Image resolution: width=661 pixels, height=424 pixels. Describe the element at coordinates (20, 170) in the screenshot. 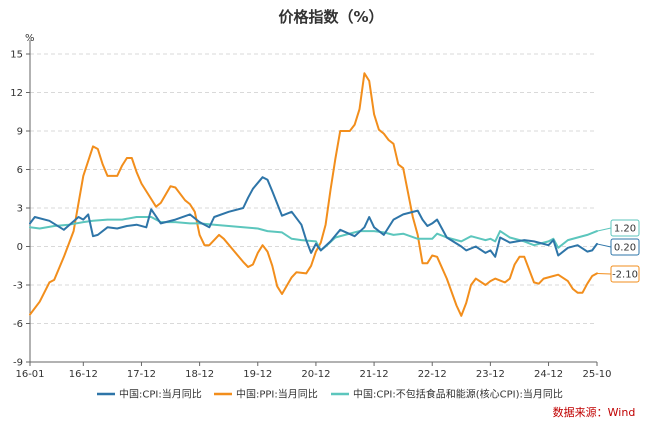

I see `y-tick-label: 6` at that location.